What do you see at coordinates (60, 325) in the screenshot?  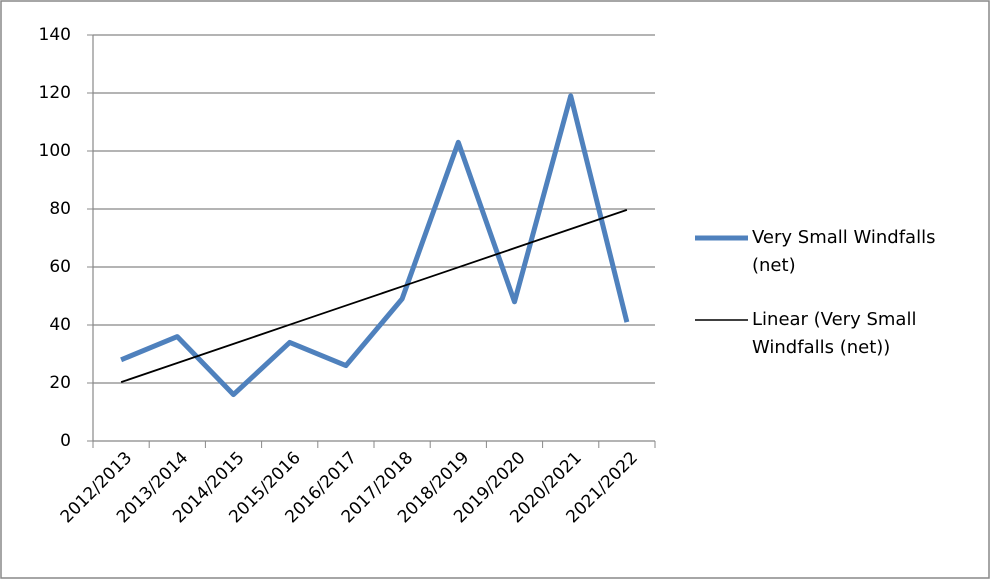 I see `y-tick-label: 40` at bounding box center [60, 325].